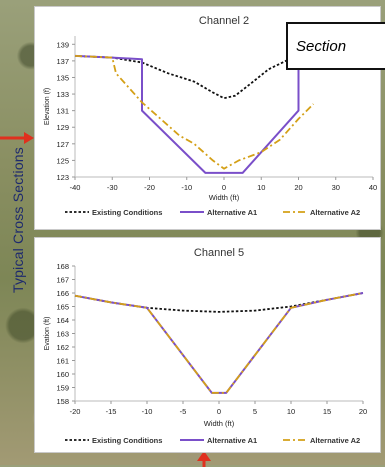  Describe the element at coordinates (62, 177) in the screenshot. I see `y-tick-label: 123` at that location.